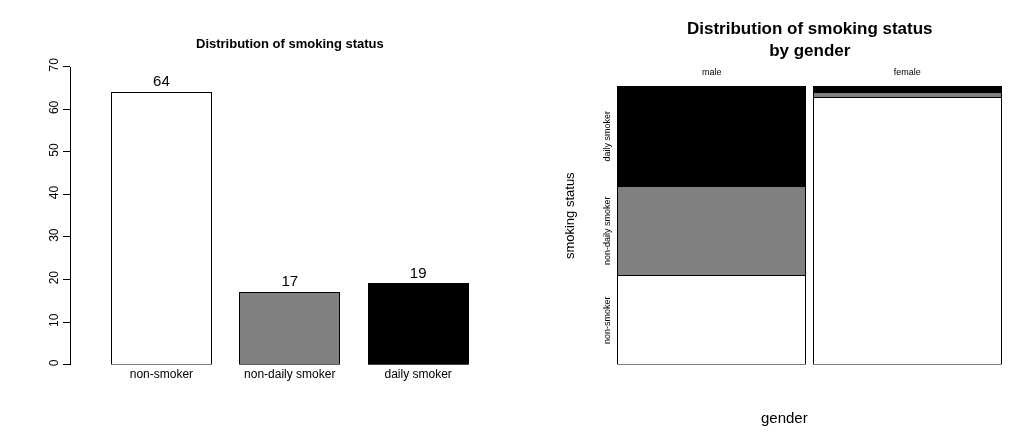 The width and height of the screenshot is (1020, 439). Describe the element at coordinates (418, 373) in the screenshot. I see `x-tick-label: daily smoker` at that location.